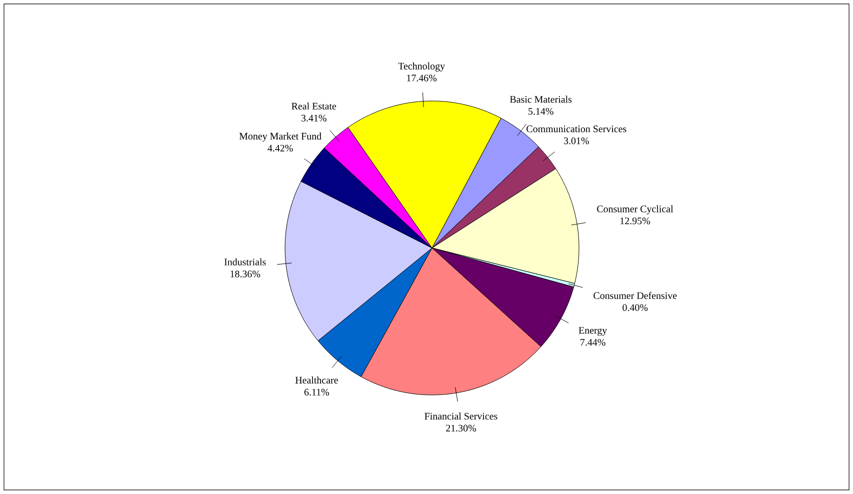 The height and width of the screenshot is (494, 853). I want to click on data-label: 7.44%, so click(593, 342).